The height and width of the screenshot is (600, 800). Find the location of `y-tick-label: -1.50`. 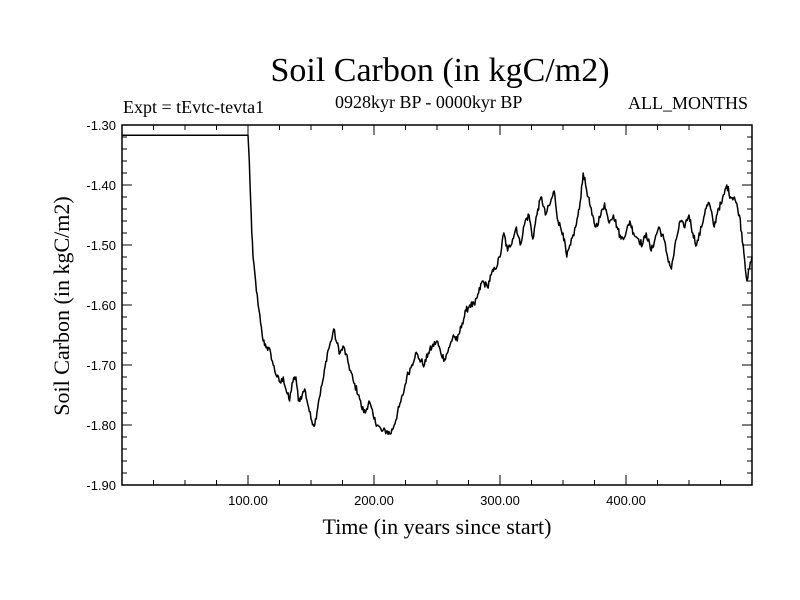

y-tick-label: -1.50 is located at coordinates (101, 245).